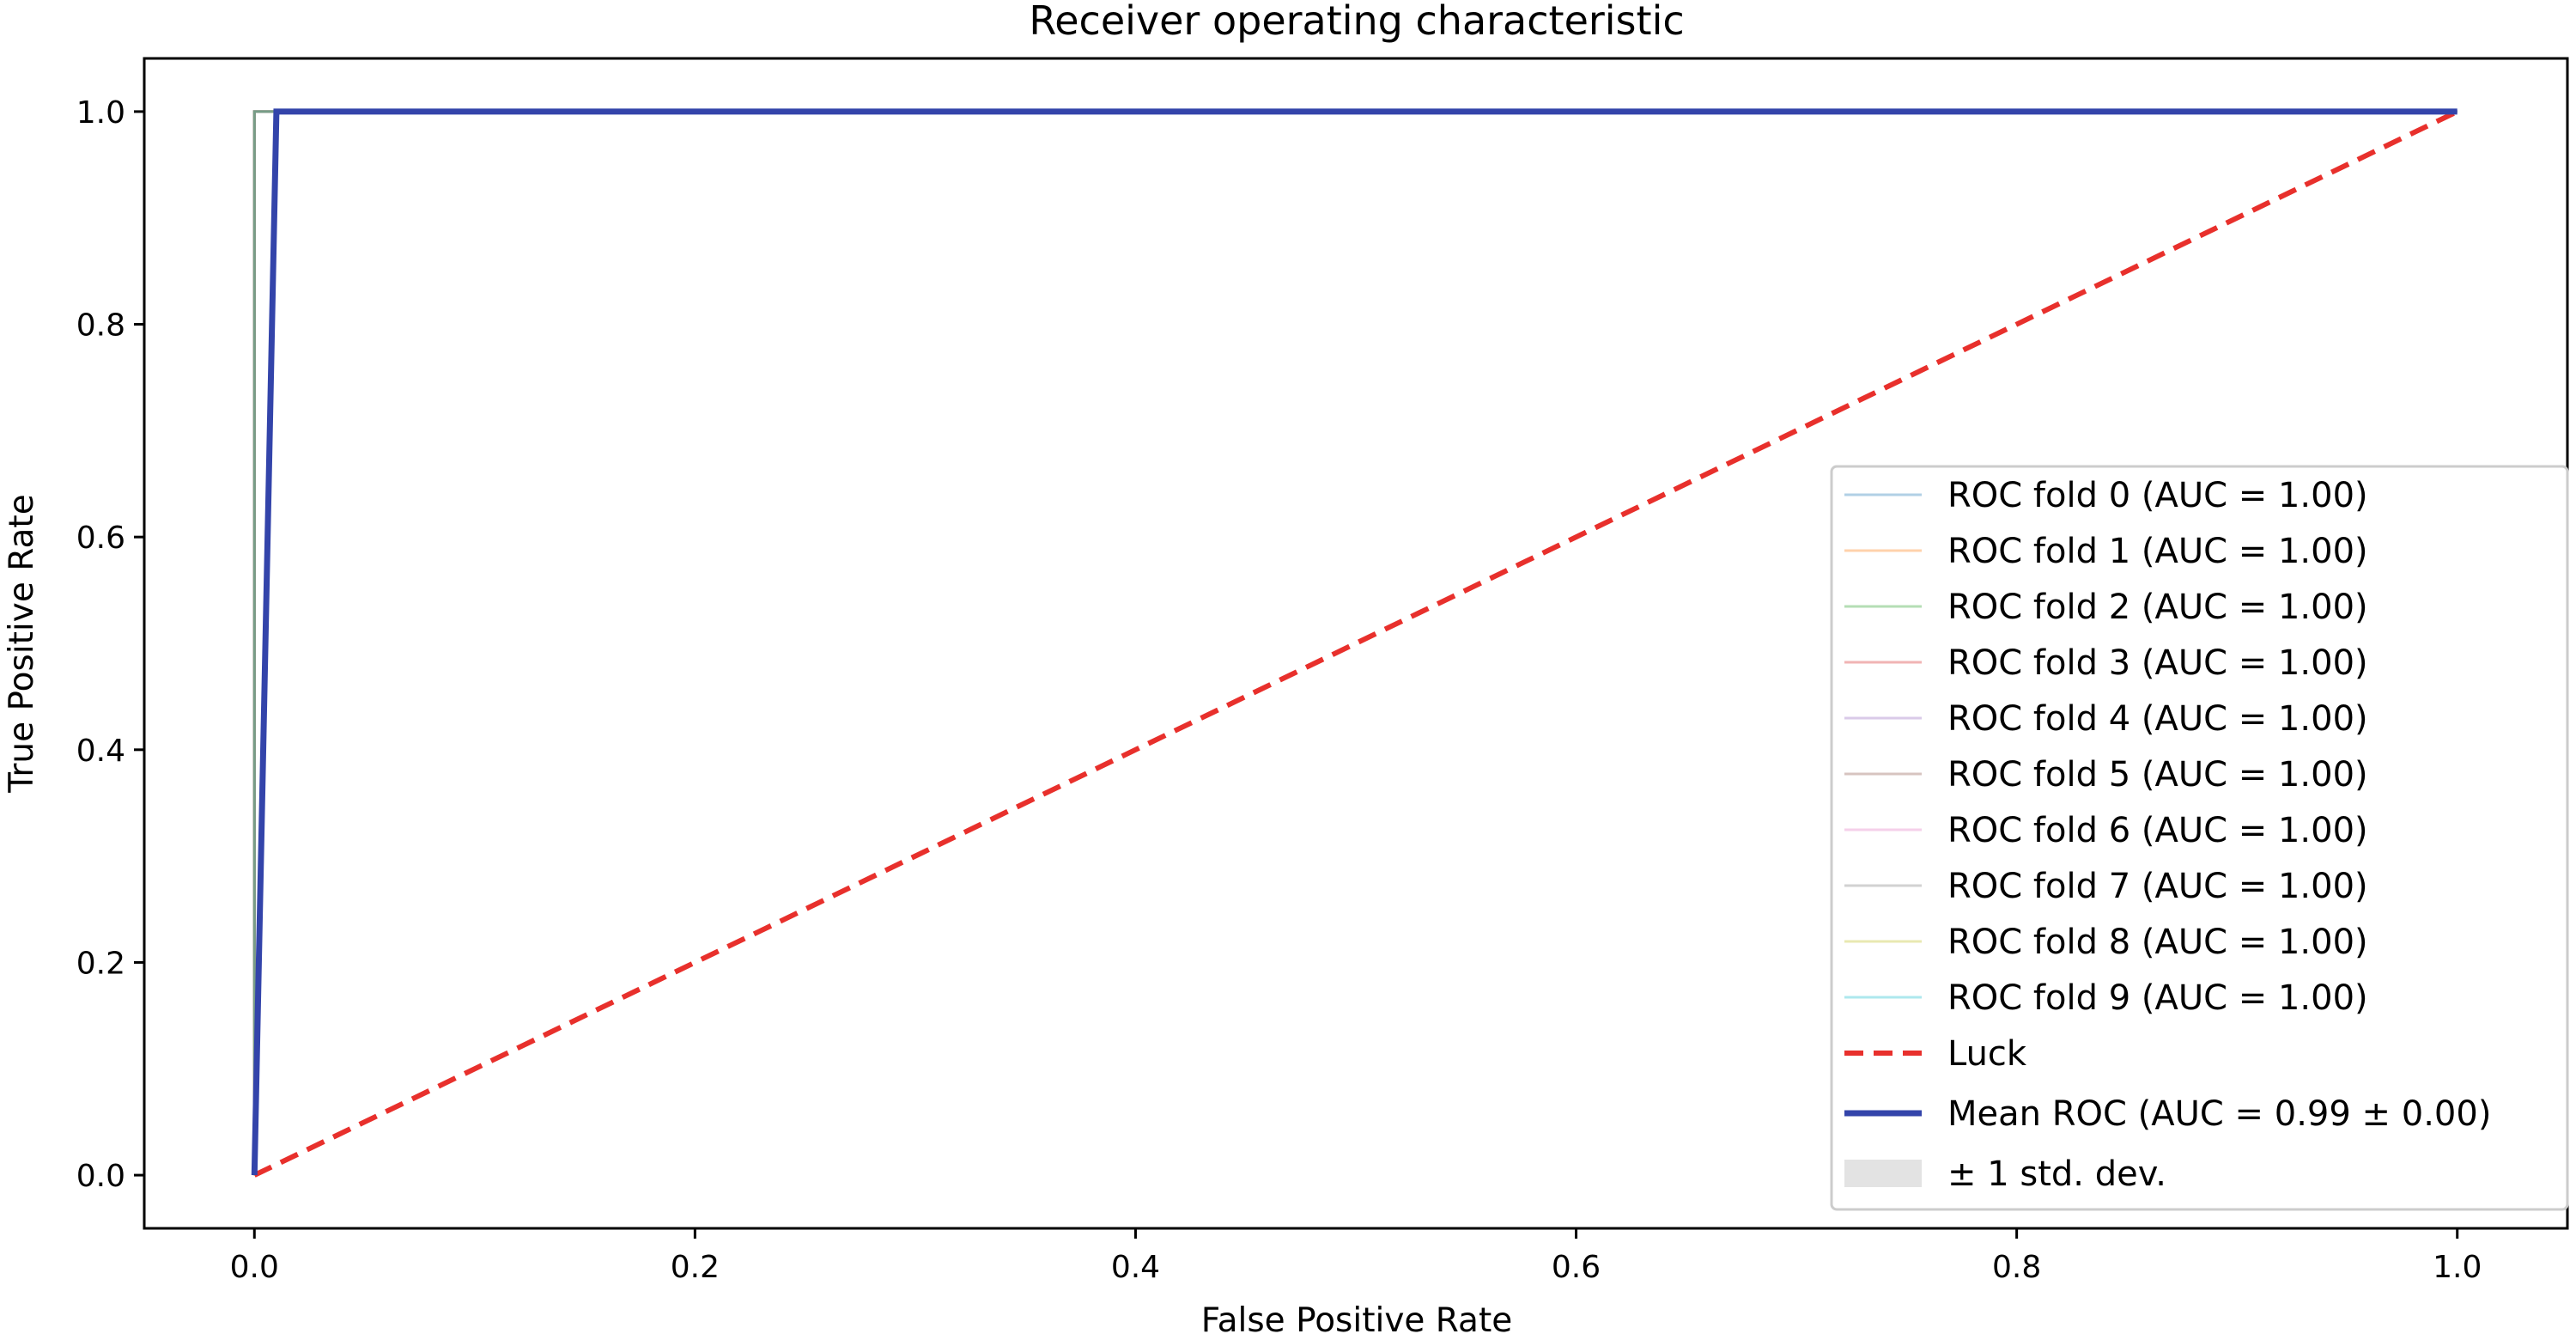 The height and width of the screenshot is (1340, 2576). What do you see at coordinates (2157, 775) in the screenshot?
I see `legend-label: ROC fold 5 (AUC = 1.00)` at bounding box center [2157, 775].